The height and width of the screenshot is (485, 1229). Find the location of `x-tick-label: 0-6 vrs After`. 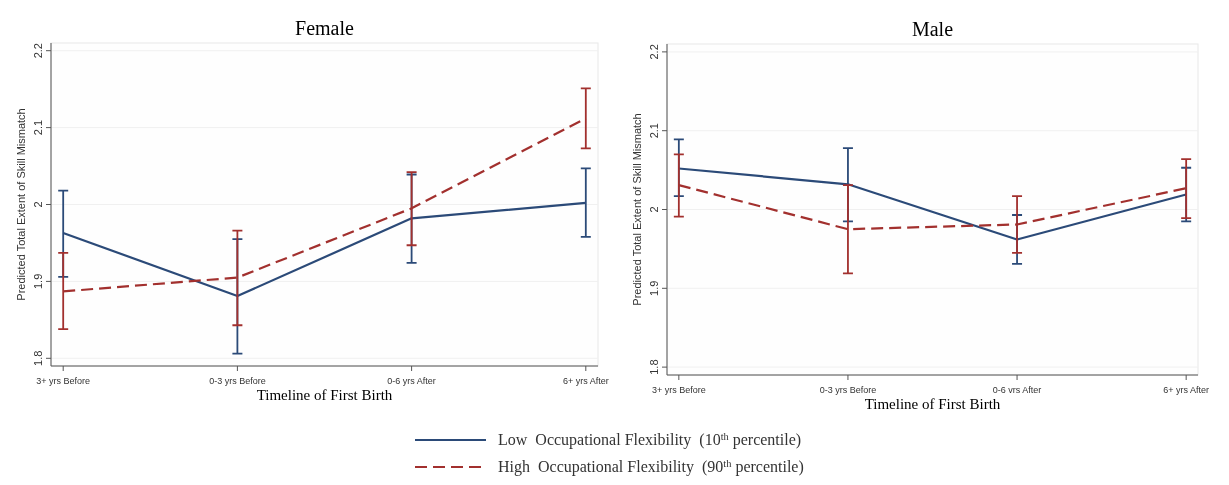

x-tick-label: 0-6 vrs After is located at coordinates (1017, 390).